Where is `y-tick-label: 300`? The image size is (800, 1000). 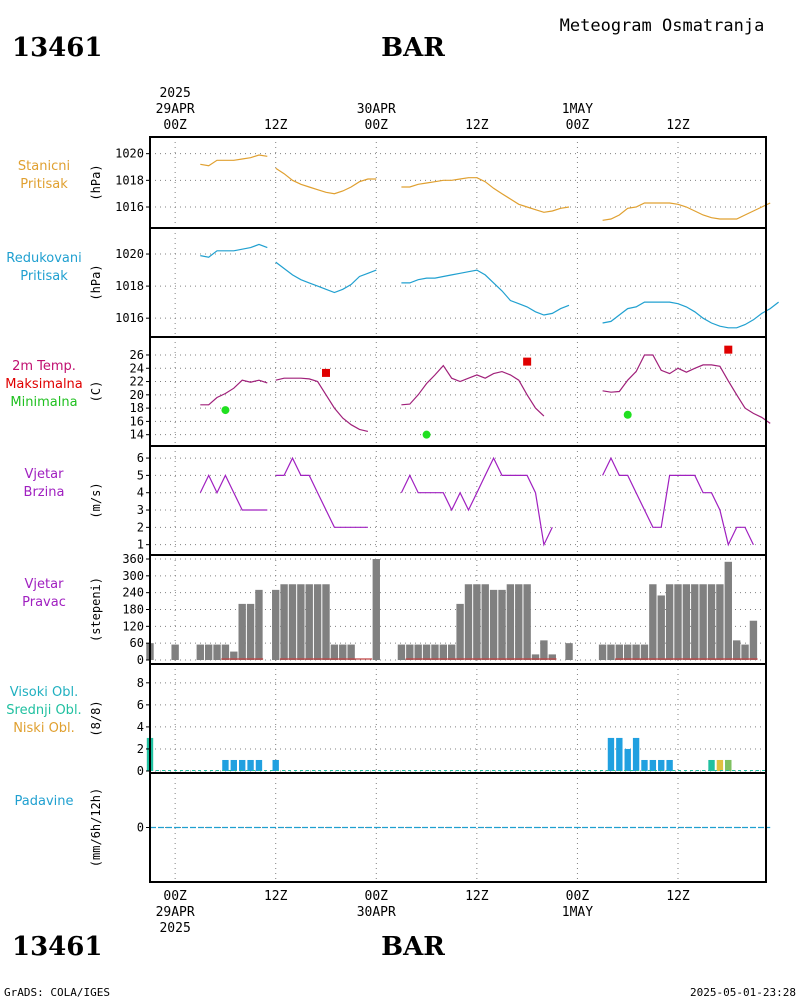
y-tick-label: 300 is located at coordinates (133, 576).